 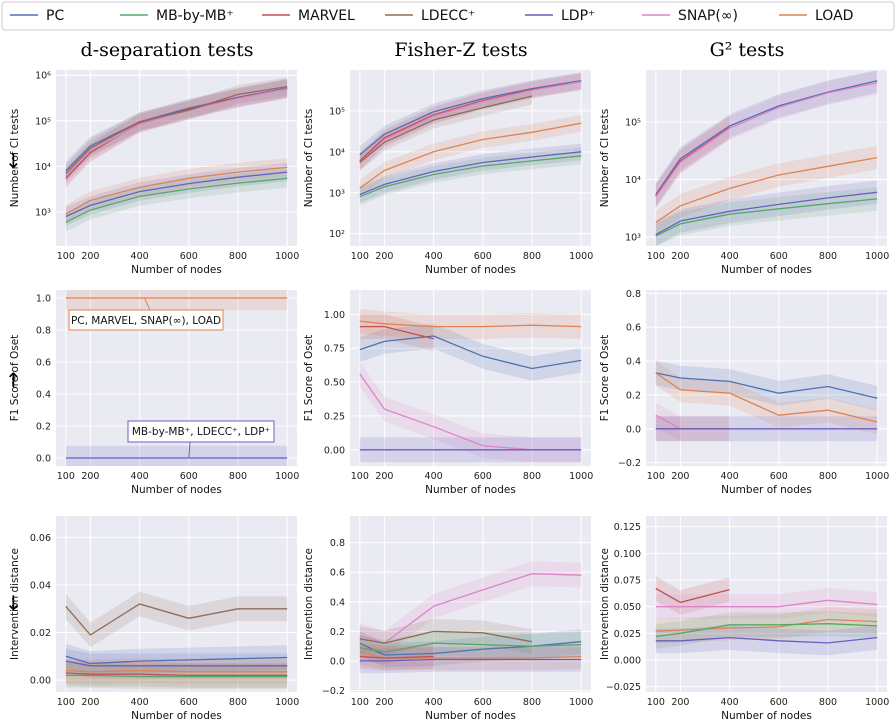 I want to click on legend: PC MB-by-MB⁺ MARVEL LDECC⁺ LDP⁺ SNAP(∞) LOAD, so click(x=448, y=16).